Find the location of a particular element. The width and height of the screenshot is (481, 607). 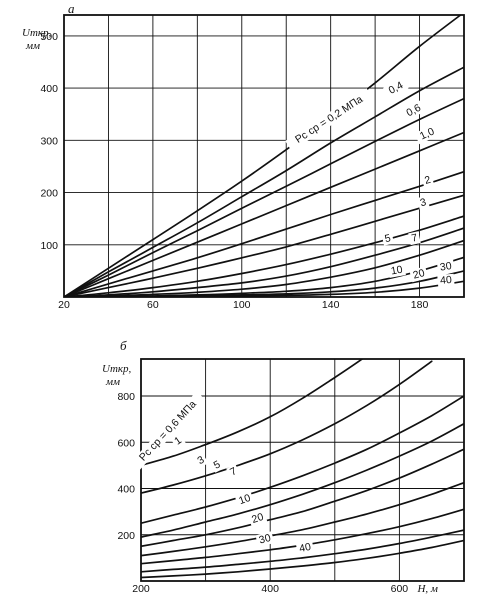

y-tick-label: 100 is located at coordinates (49, 246).